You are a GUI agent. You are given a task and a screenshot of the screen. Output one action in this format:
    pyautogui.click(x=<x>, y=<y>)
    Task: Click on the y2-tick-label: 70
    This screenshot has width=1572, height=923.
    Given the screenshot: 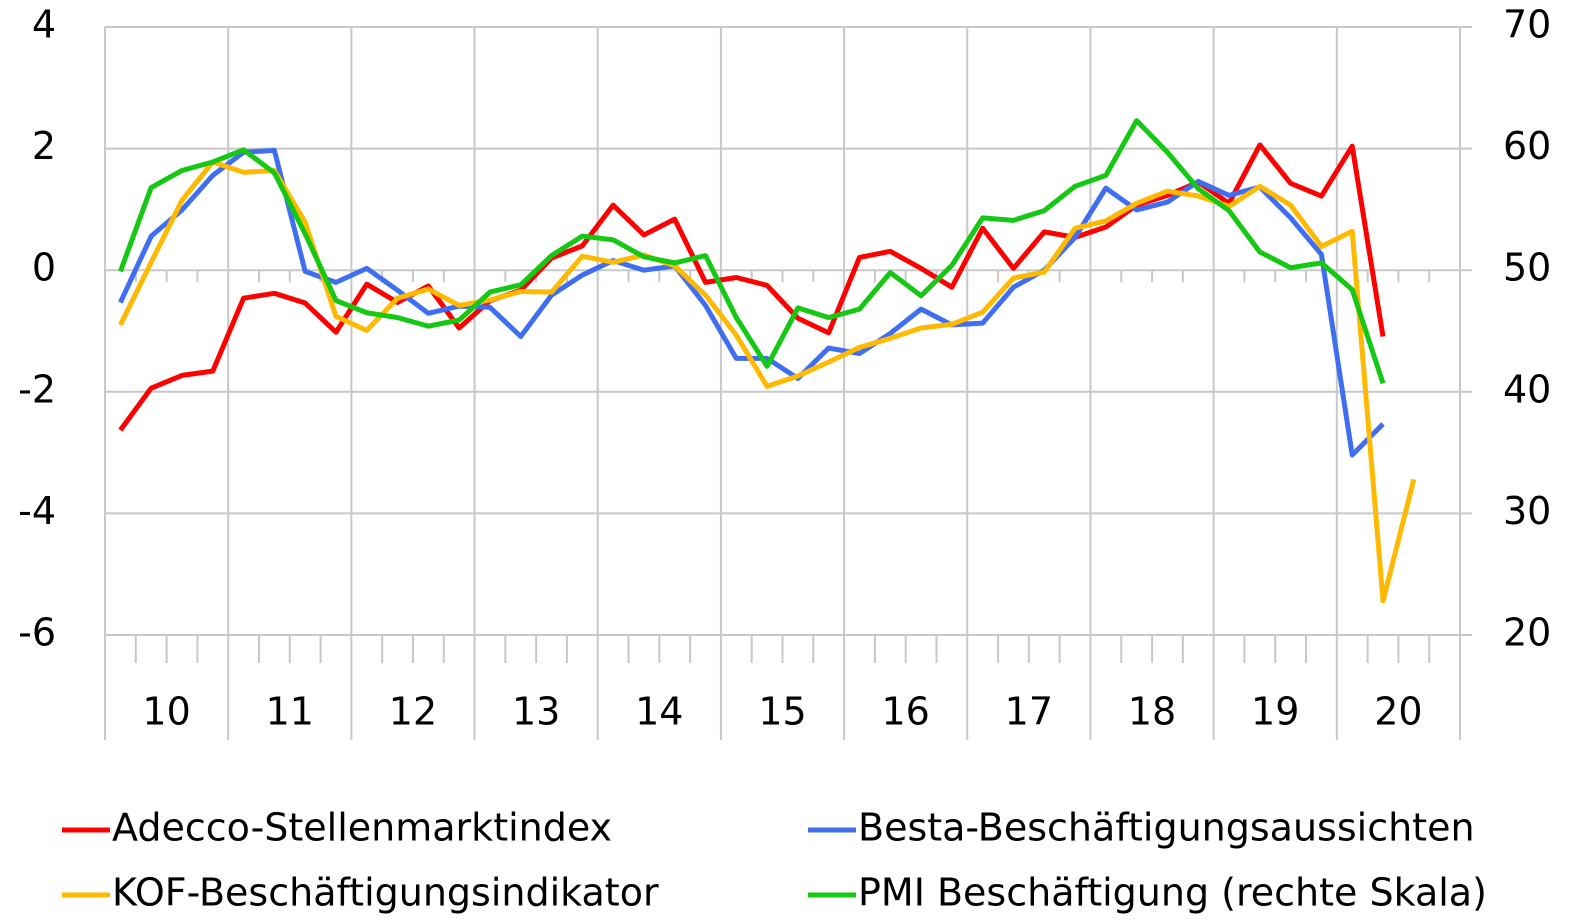 What is the action you would take?
    pyautogui.click(x=1527, y=25)
    